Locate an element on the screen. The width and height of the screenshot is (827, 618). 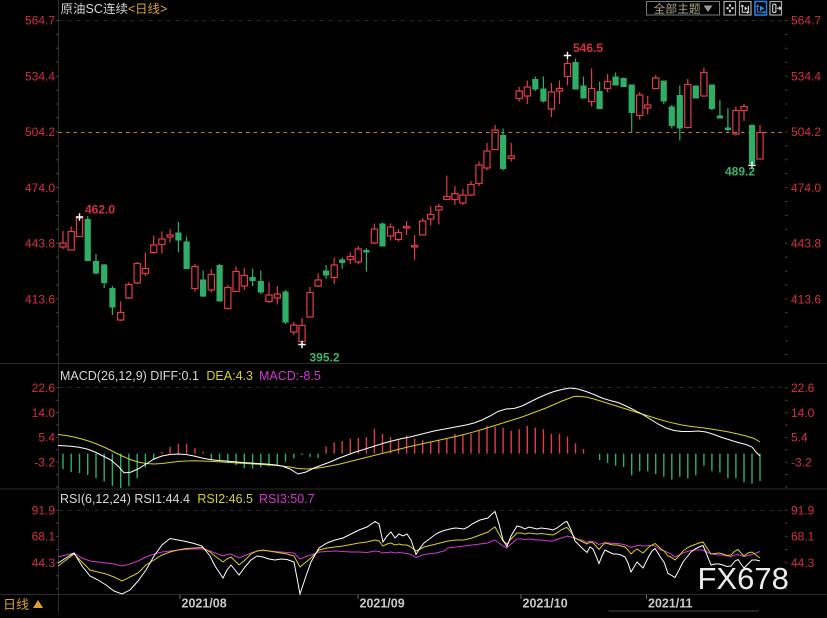
svg-text: 489.2 is located at coordinates (740, 172).